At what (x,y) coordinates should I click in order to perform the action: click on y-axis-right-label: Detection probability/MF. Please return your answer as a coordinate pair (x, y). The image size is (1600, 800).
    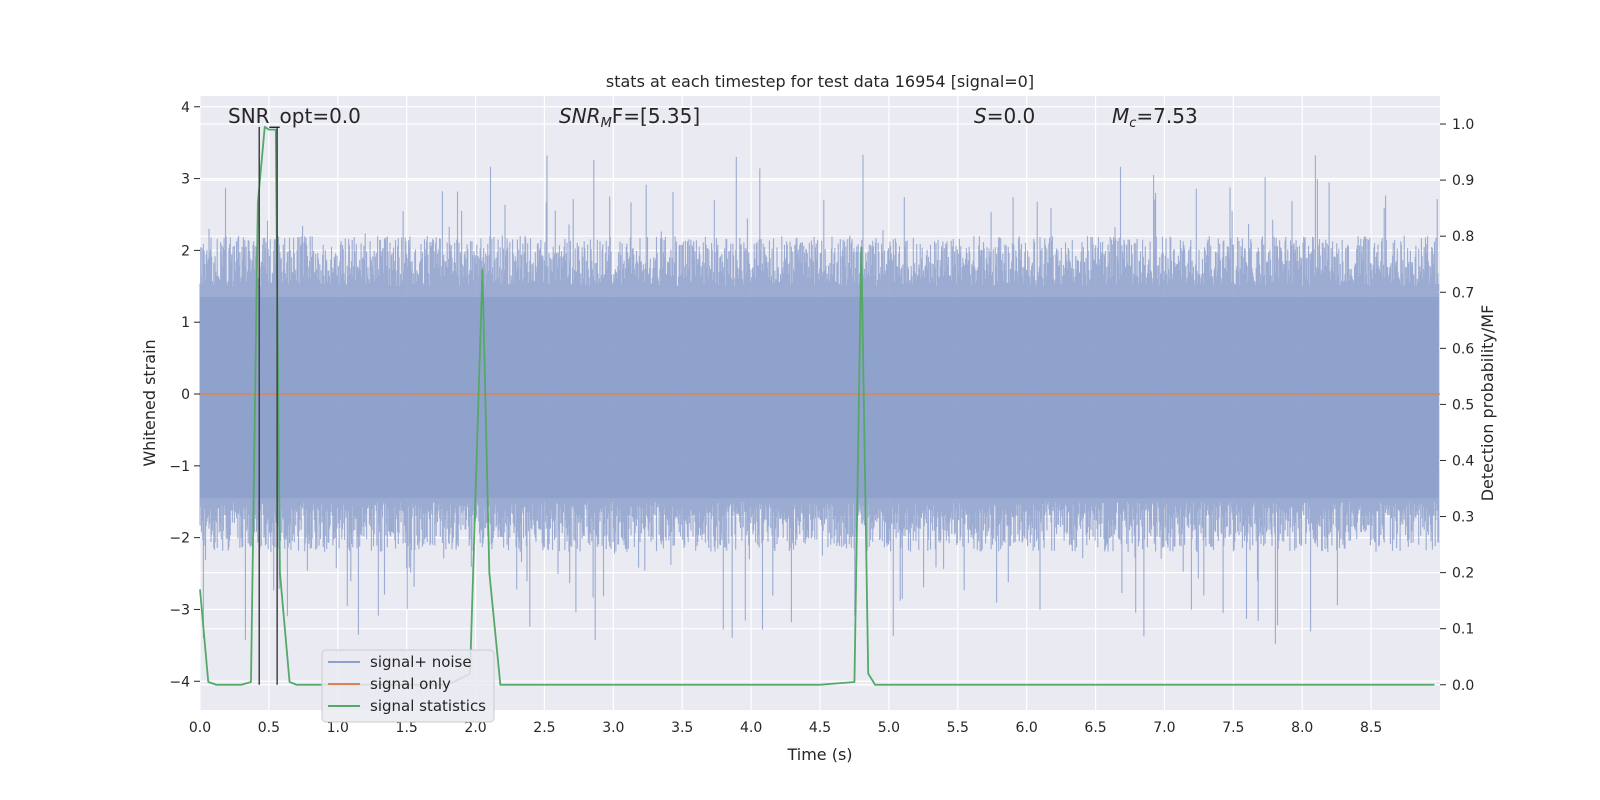
    Looking at the image, I should click on (1487, 403).